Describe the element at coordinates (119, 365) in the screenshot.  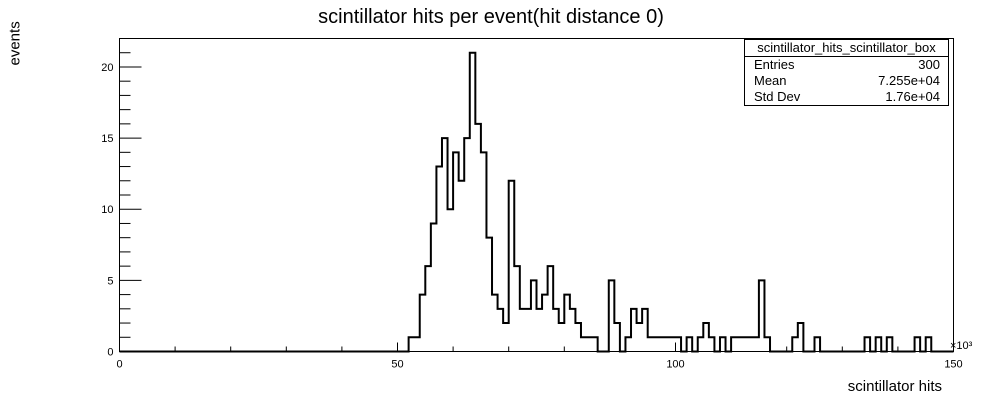
I see `x-tick-label: 0` at that location.